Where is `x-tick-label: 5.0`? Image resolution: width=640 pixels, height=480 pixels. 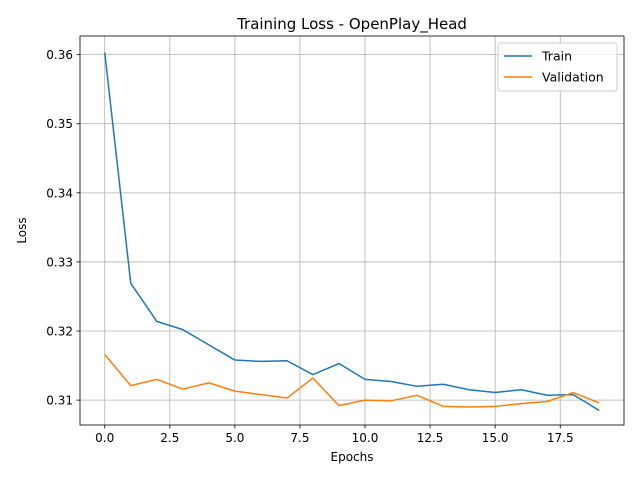 x-tick-label: 5.0 is located at coordinates (234, 438).